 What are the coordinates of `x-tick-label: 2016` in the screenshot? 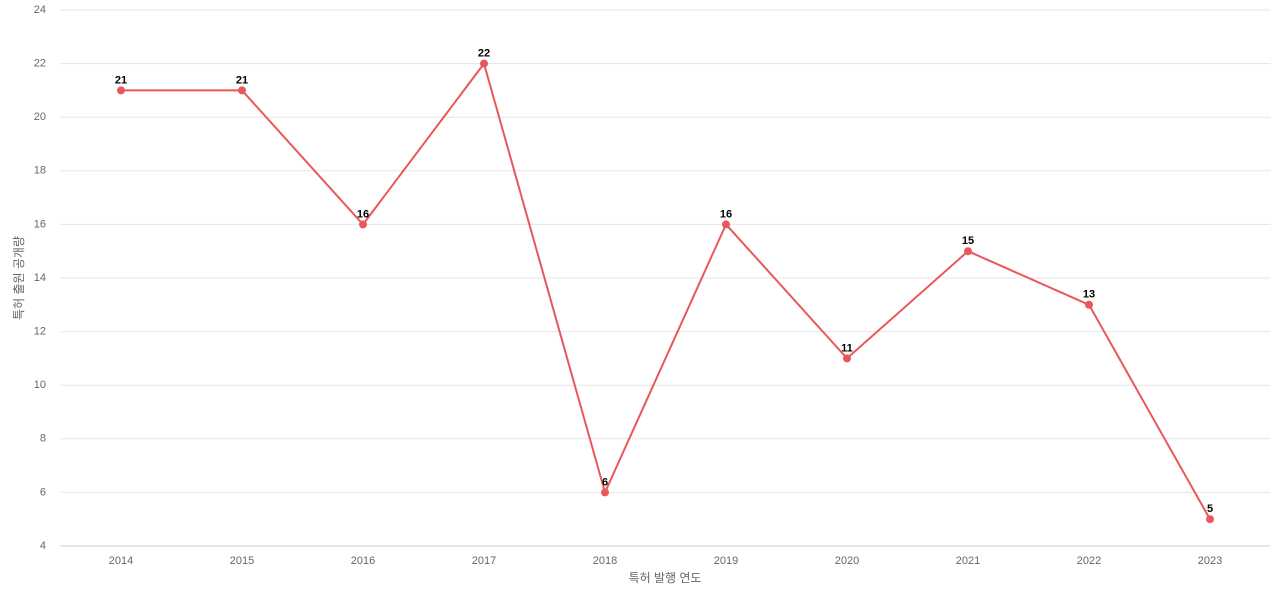 It's located at (363, 561).